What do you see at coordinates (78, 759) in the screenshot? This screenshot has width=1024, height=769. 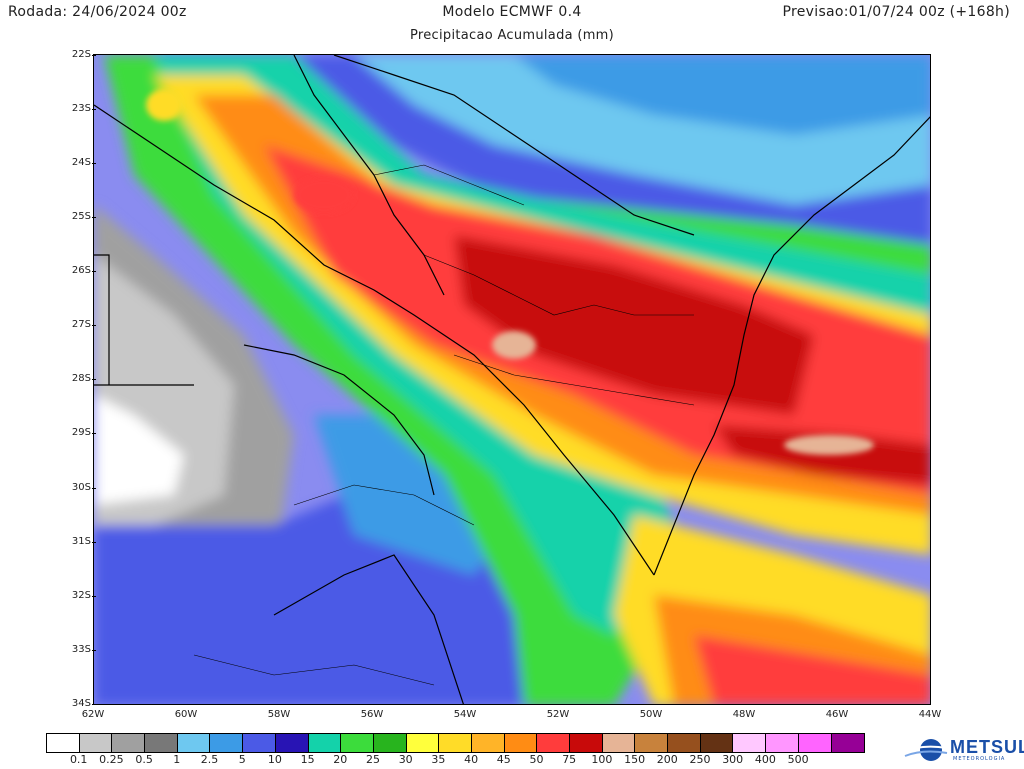 I see `legend-label: 0.1` at bounding box center [78, 759].